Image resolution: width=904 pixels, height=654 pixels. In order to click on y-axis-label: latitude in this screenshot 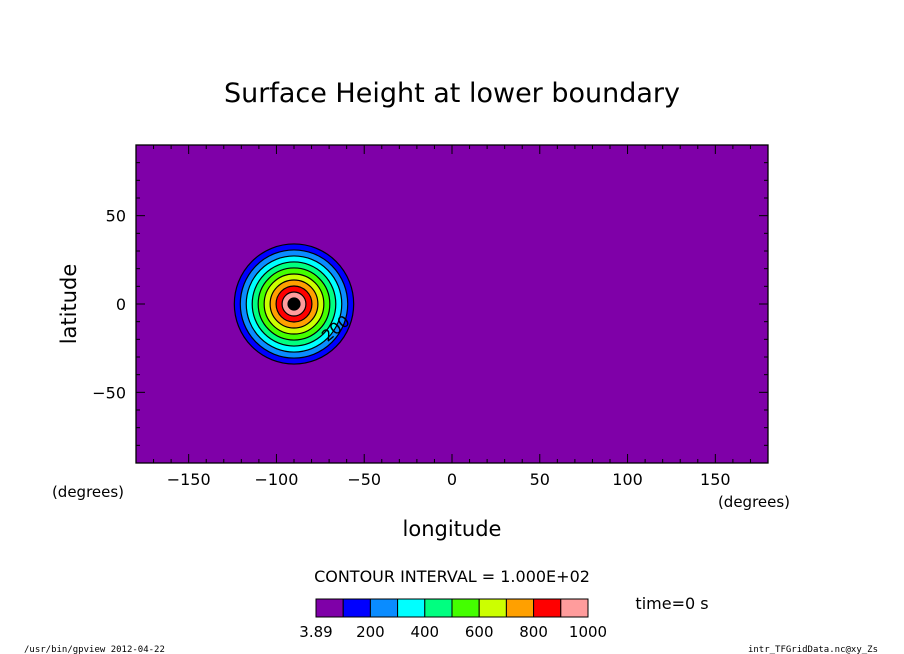, I will do `click(69, 304)`.